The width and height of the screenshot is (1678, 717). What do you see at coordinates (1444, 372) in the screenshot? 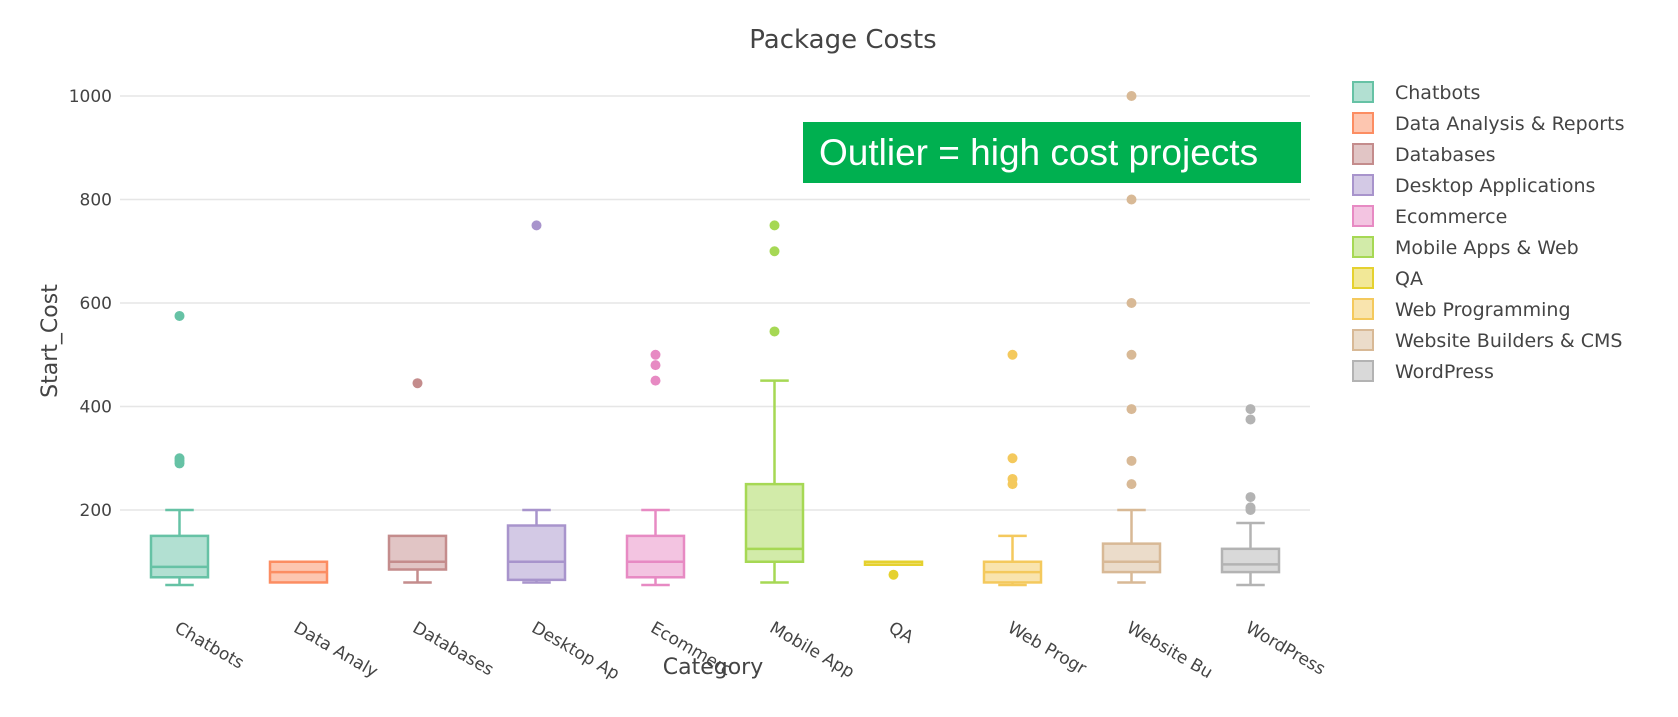
I see `legend-label: WordPress` at bounding box center [1444, 372].